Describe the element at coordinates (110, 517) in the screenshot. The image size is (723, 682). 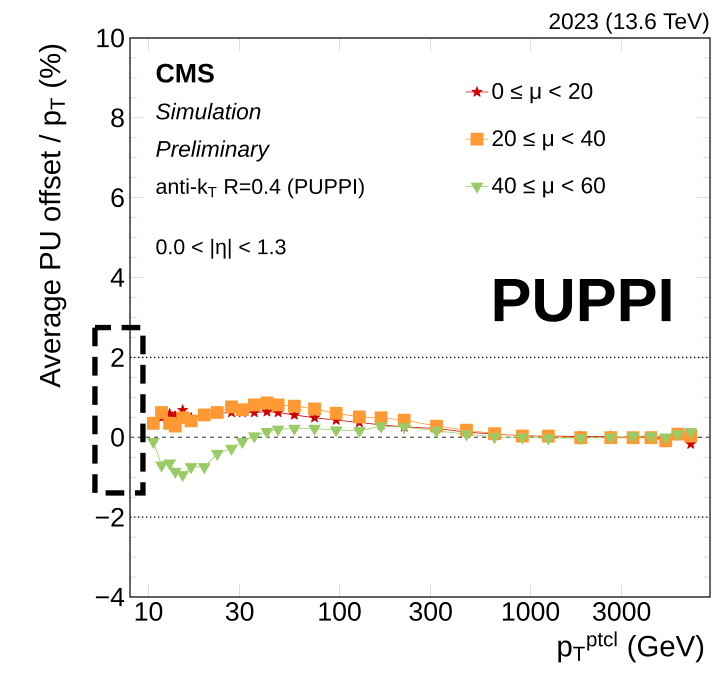
I see `y-tick-label: −2` at that location.